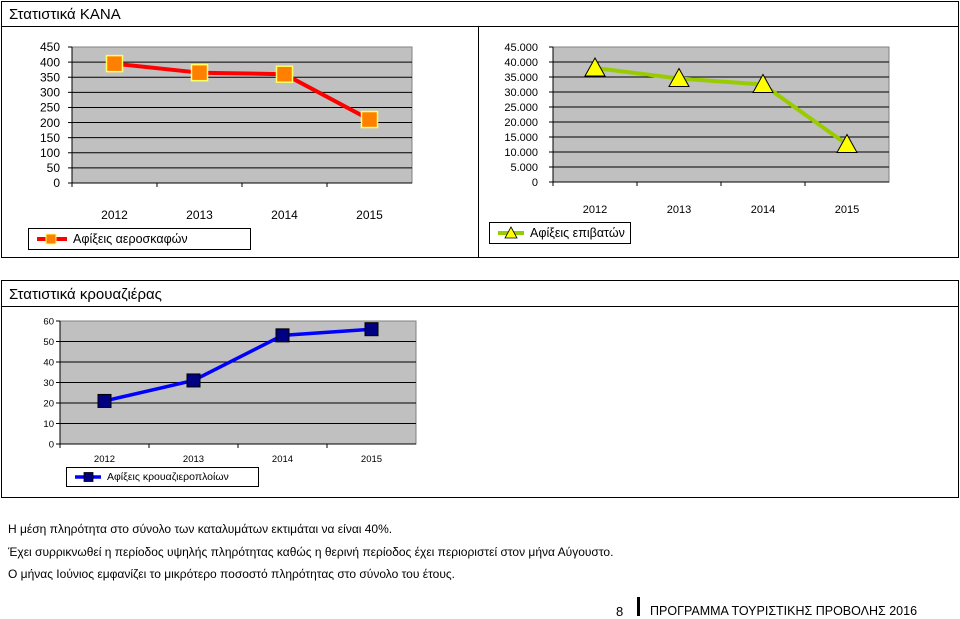 The image size is (960, 619). I want to click on y-tick-label: 450, so click(50, 47).